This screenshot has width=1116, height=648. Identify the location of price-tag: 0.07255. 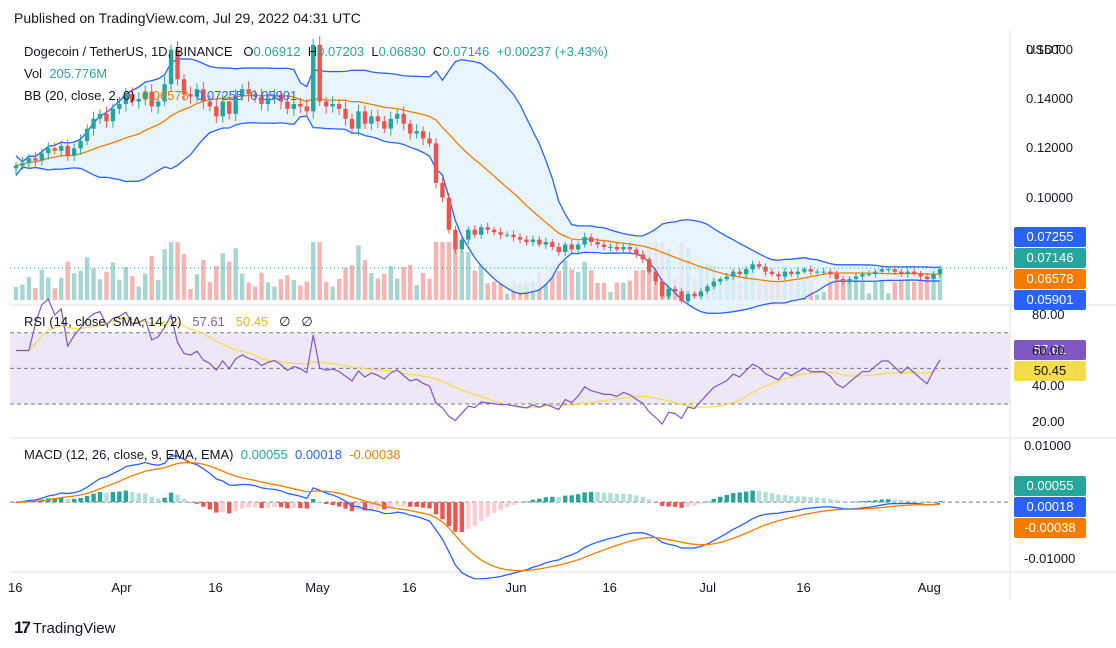
(1050, 237).